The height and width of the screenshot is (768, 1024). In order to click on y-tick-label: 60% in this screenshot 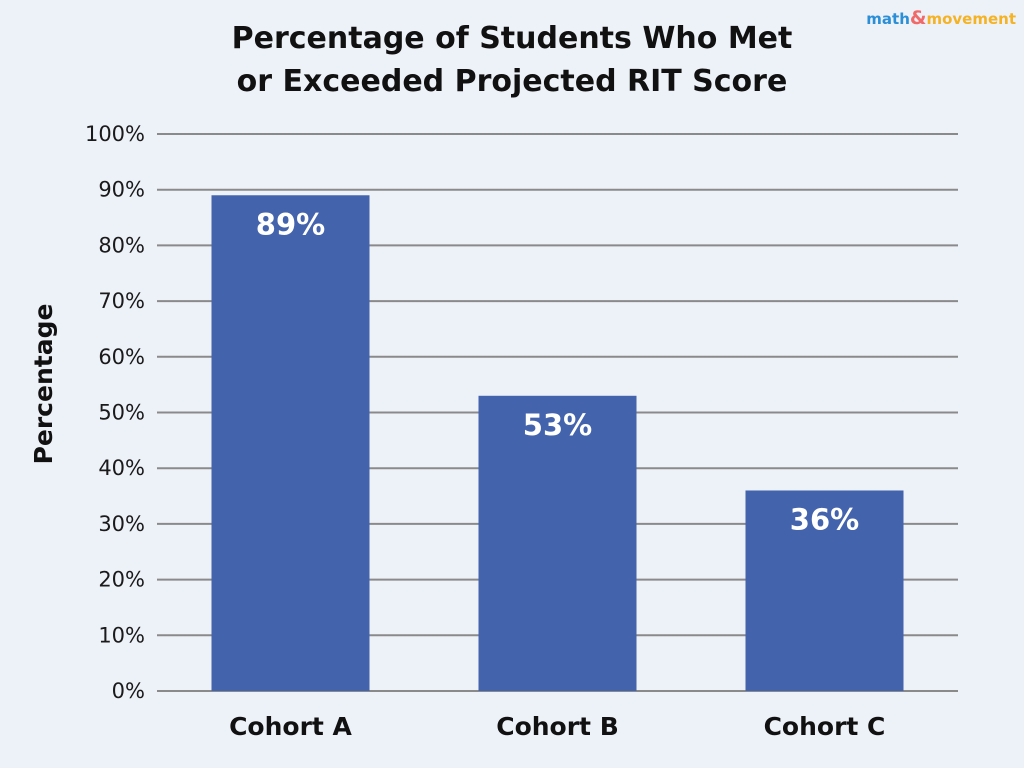, I will do `click(121, 357)`.